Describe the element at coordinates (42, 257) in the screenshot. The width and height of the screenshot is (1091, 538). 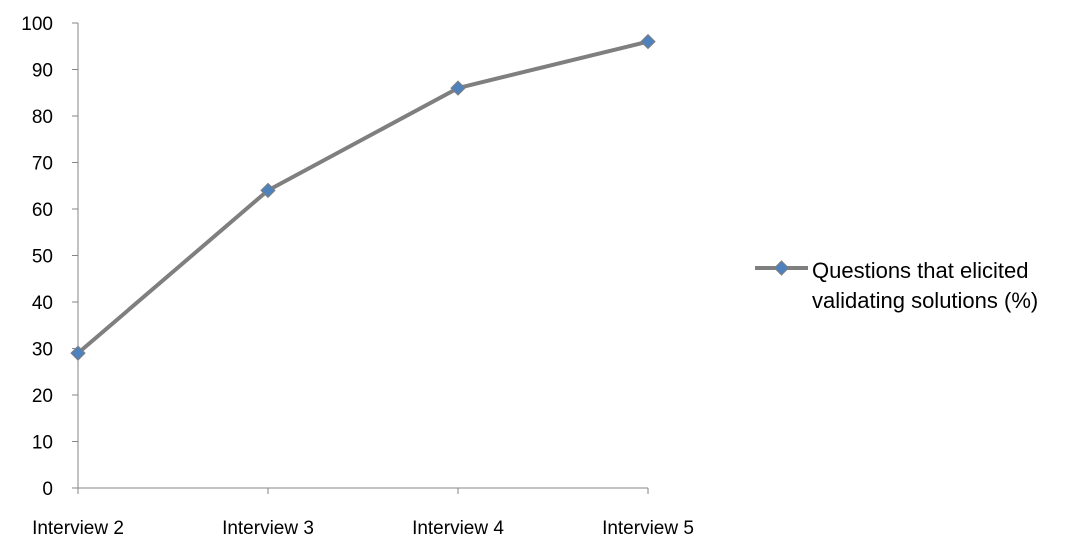
I see `y-tick-label: 50` at that location.